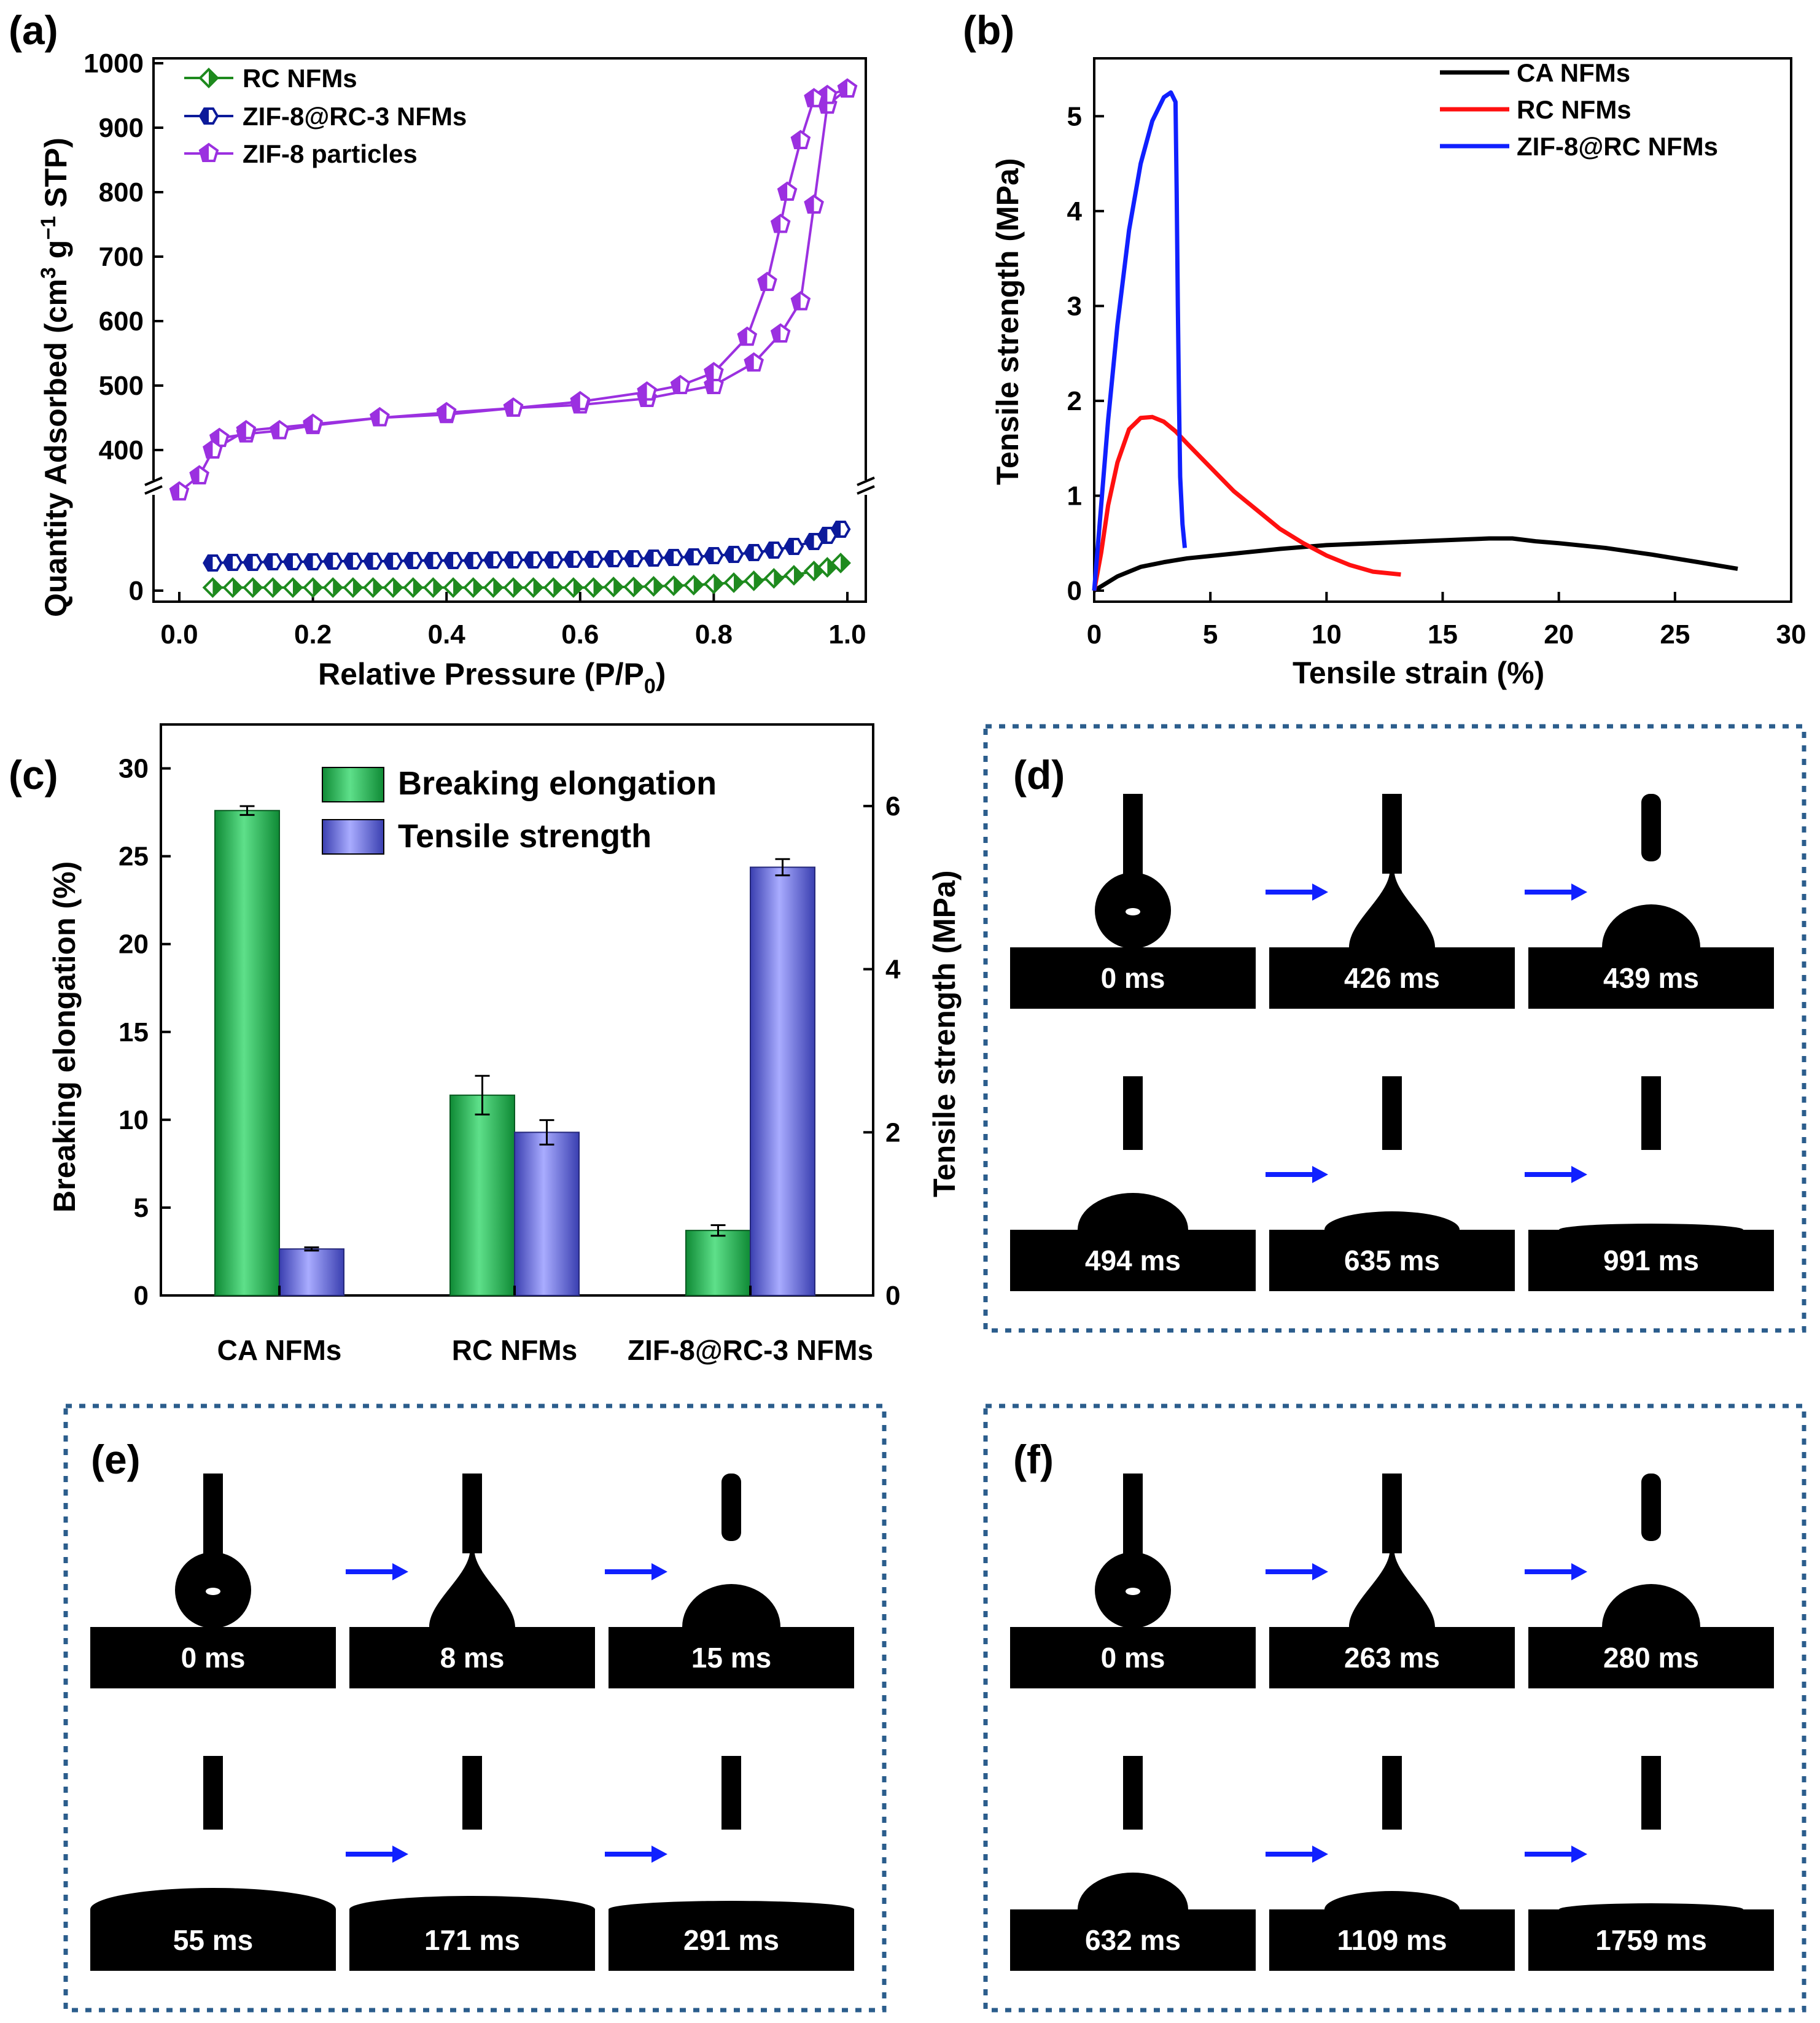  What do you see at coordinates (1651, 1183) in the screenshot?
I see `d-frame: 991 ms` at bounding box center [1651, 1183].